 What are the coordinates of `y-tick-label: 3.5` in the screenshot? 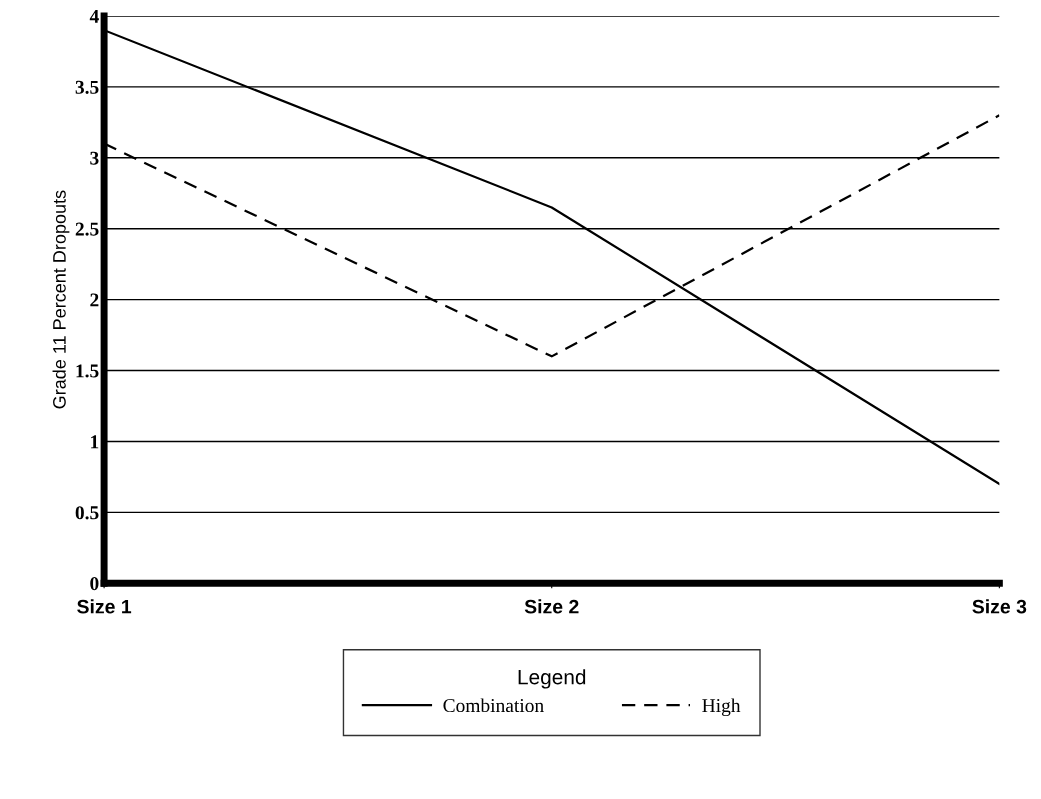 It's located at (87, 87).